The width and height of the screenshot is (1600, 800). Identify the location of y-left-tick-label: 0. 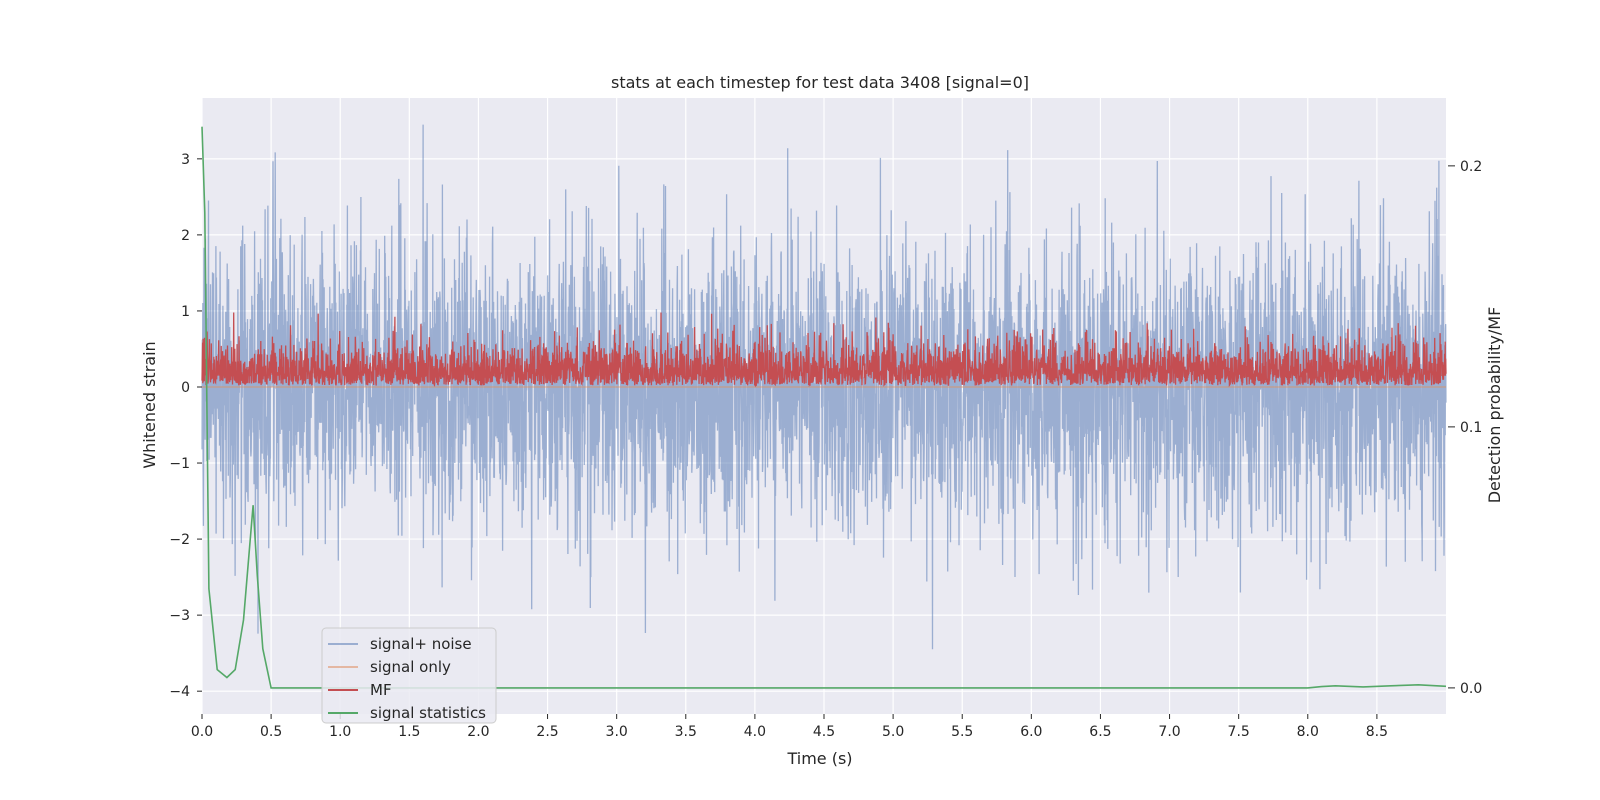
(185, 388).